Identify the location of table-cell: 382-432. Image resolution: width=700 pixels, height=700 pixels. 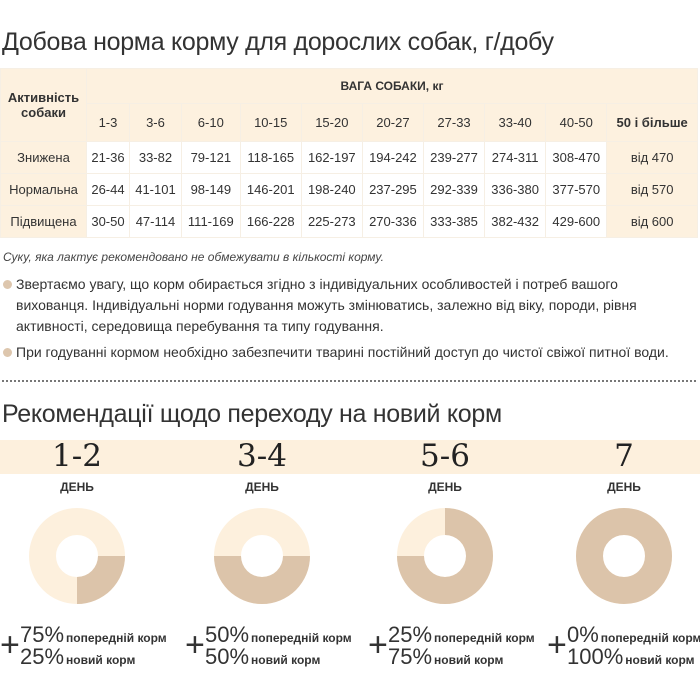
(515, 221).